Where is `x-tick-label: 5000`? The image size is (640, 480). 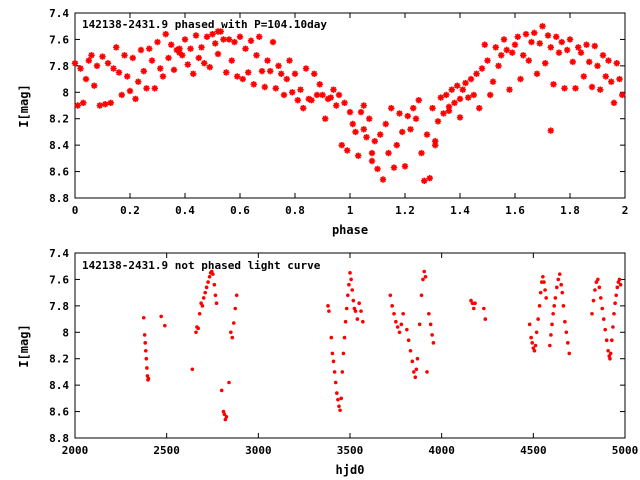 x-tick-label: 5000 is located at coordinates (625, 450).